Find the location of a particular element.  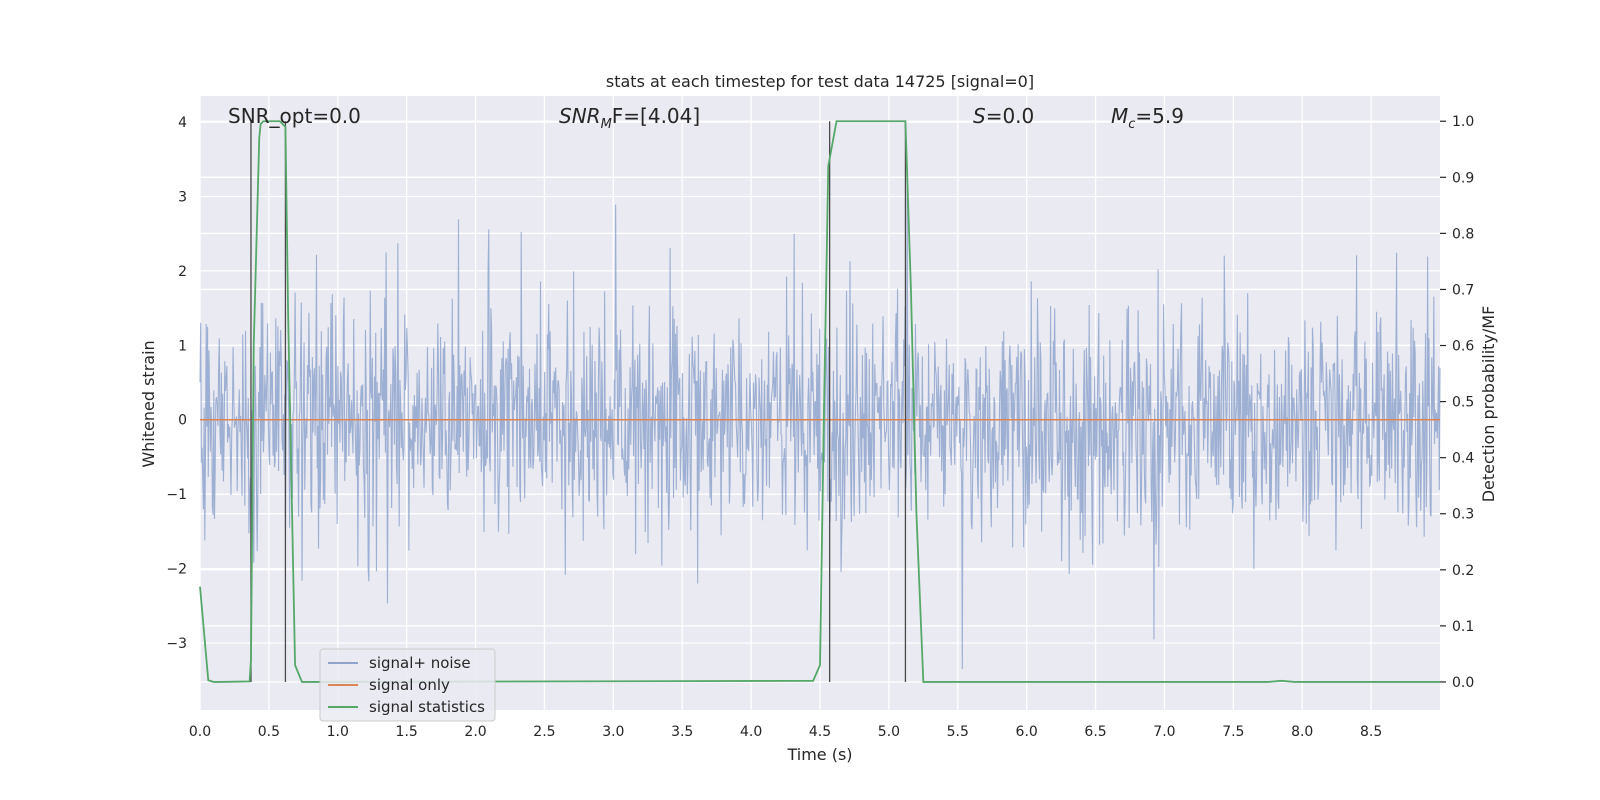

annotation-snr-mf: SNRMF=[4.04] is located at coordinates (629, 118).